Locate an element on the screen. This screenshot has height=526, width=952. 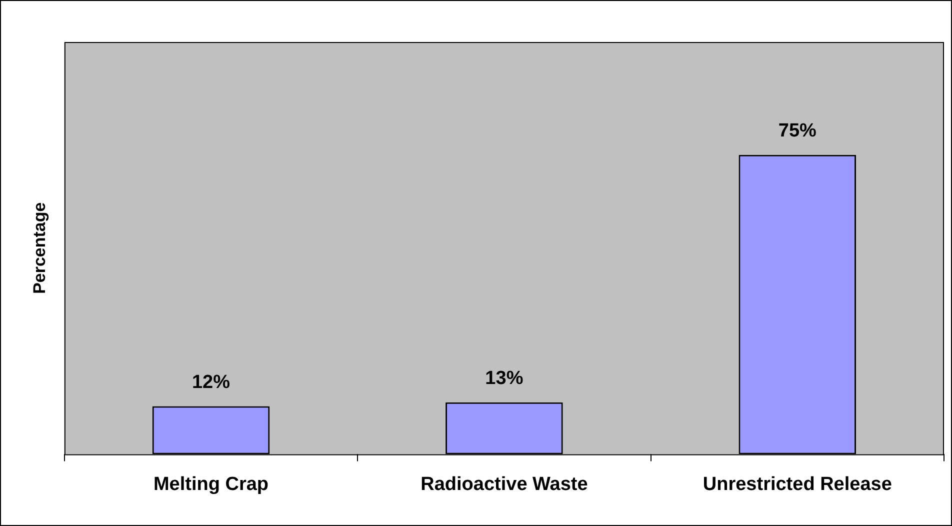
data-label: 75% is located at coordinates (797, 131).